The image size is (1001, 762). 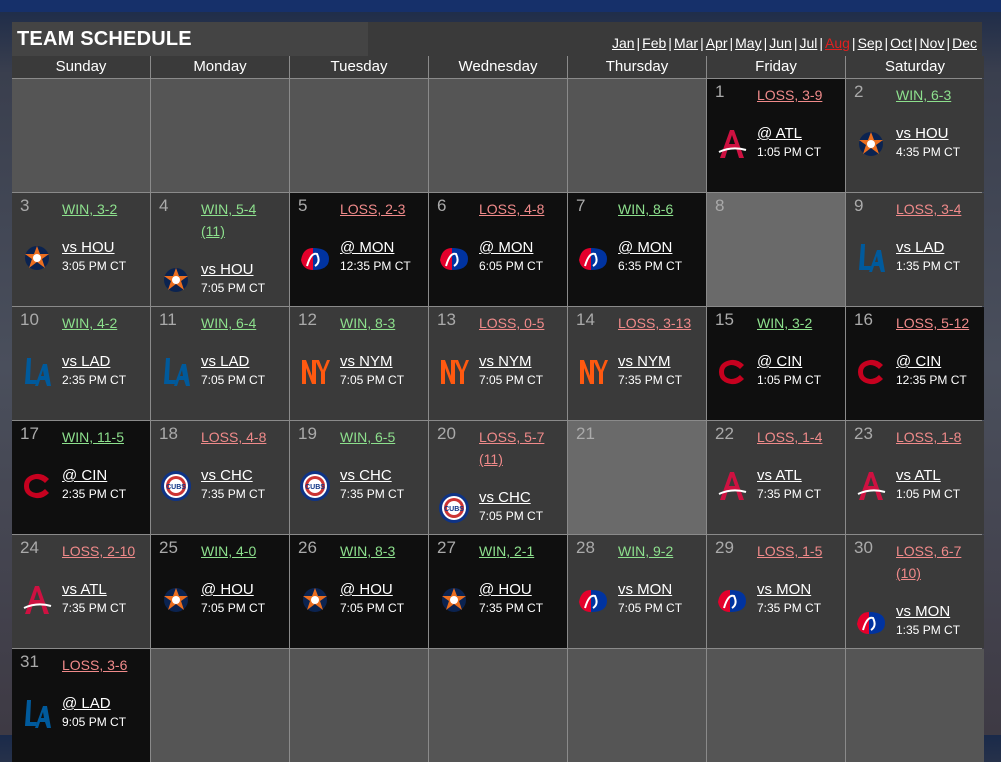 What do you see at coordinates (507, 551) in the screenshot?
I see `game-result-link: WIN, 2-1` at bounding box center [507, 551].